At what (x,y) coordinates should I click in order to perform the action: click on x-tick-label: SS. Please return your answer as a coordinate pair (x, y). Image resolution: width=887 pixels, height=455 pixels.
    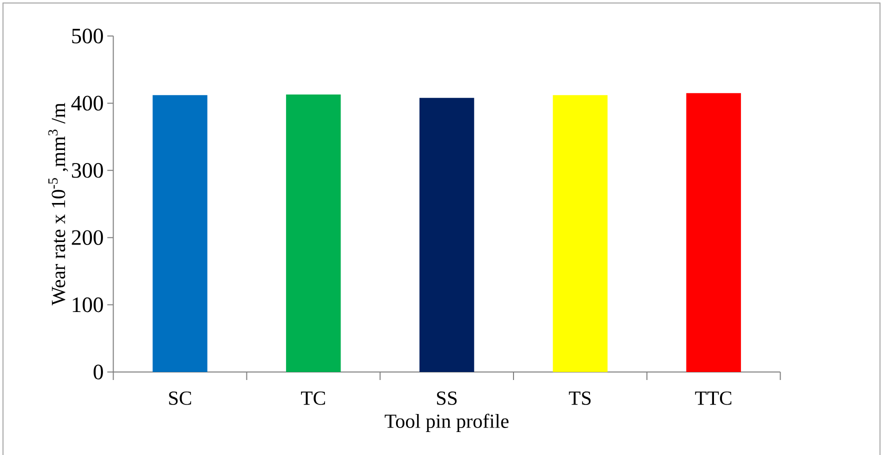
    Looking at the image, I should click on (447, 398).